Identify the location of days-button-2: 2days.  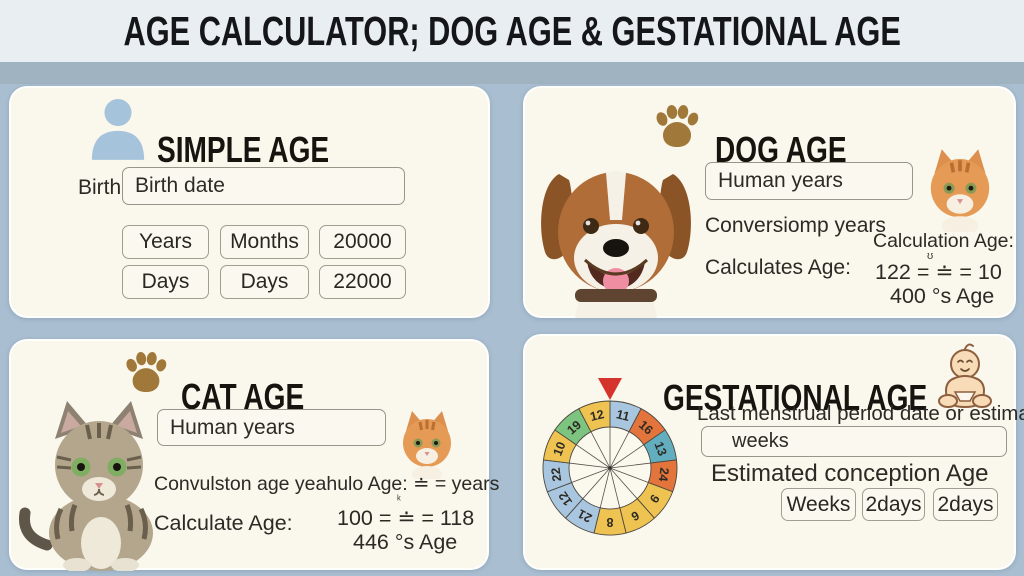
(965, 504).